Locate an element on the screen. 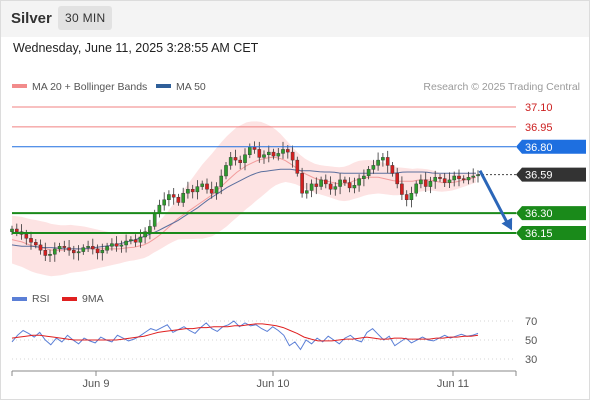 The width and height of the screenshot is (590, 400). arrow-shaft is located at coordinates (494, 197).